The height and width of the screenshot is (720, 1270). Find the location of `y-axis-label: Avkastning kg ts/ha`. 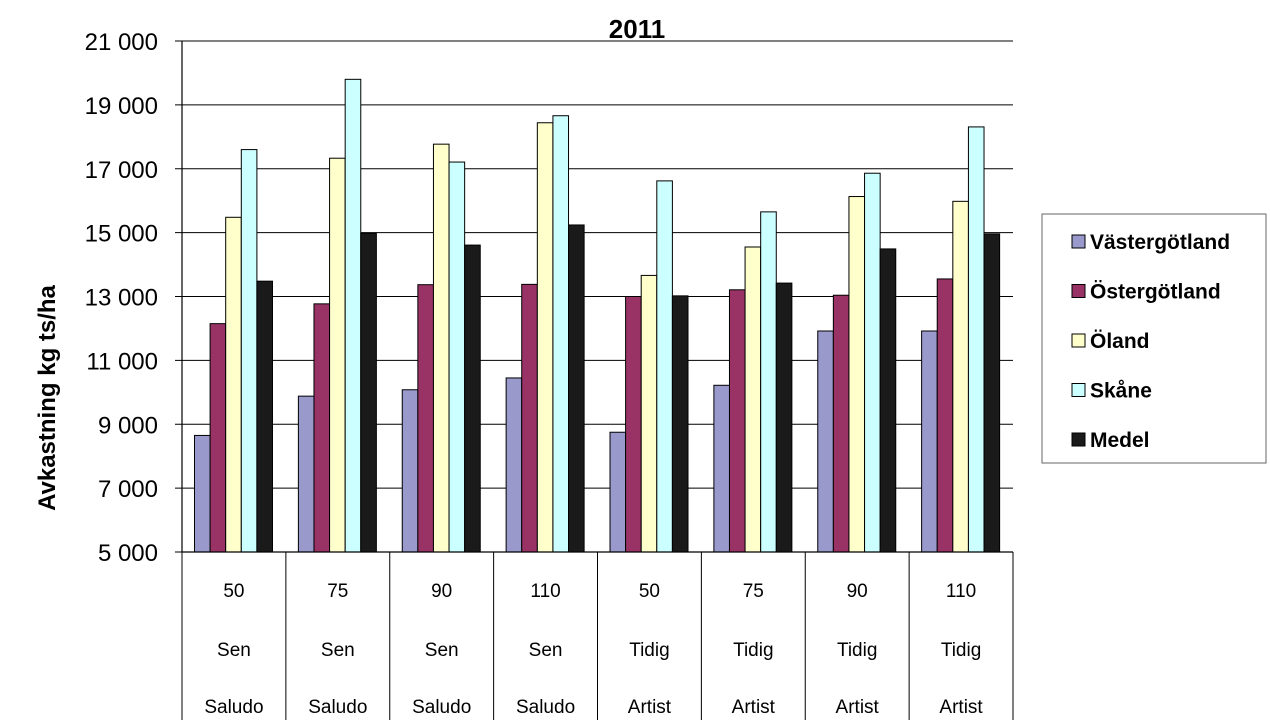

y-axis-label: Avkastning kg ts/ha is located at coordinates (47, 397).